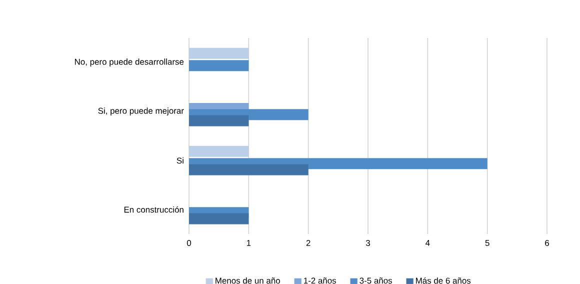 The image size is (580, 284). What do you see at coordinates (308, 243) in the screenshot?
I see `x-tick-label: 2` at bounding box center [308, 243].